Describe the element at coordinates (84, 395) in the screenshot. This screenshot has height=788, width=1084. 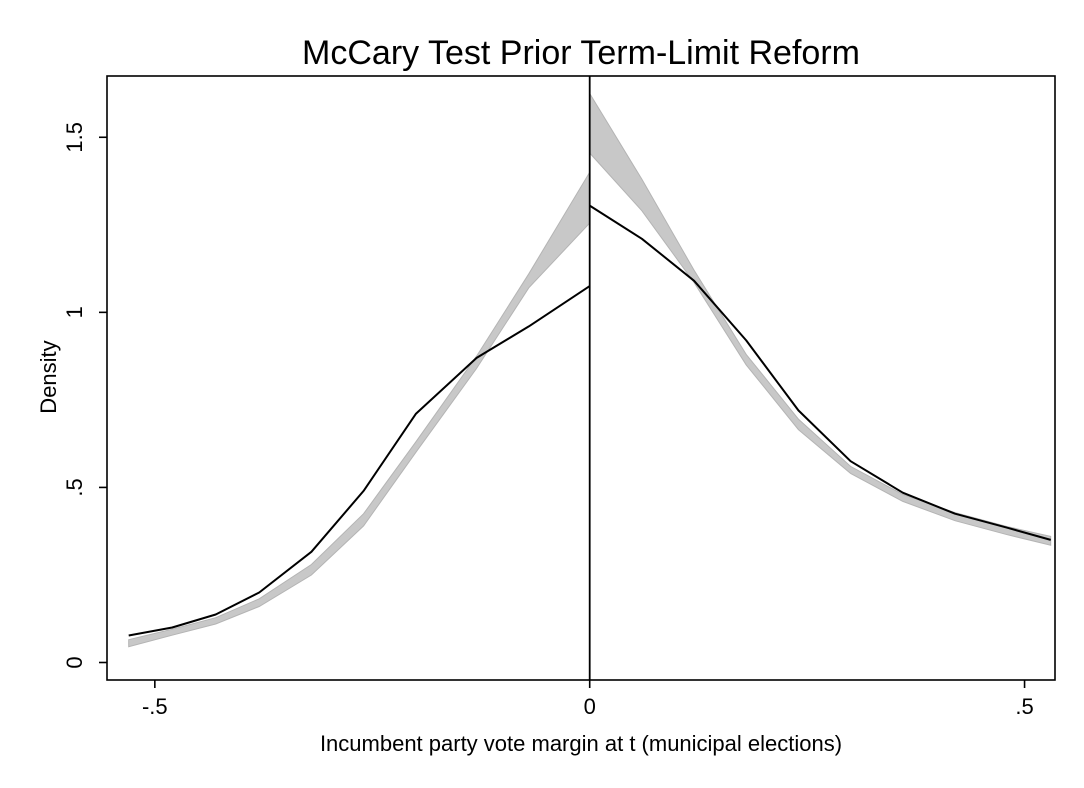
I see `y-axis: 0 .5 1 1.5` at that location.